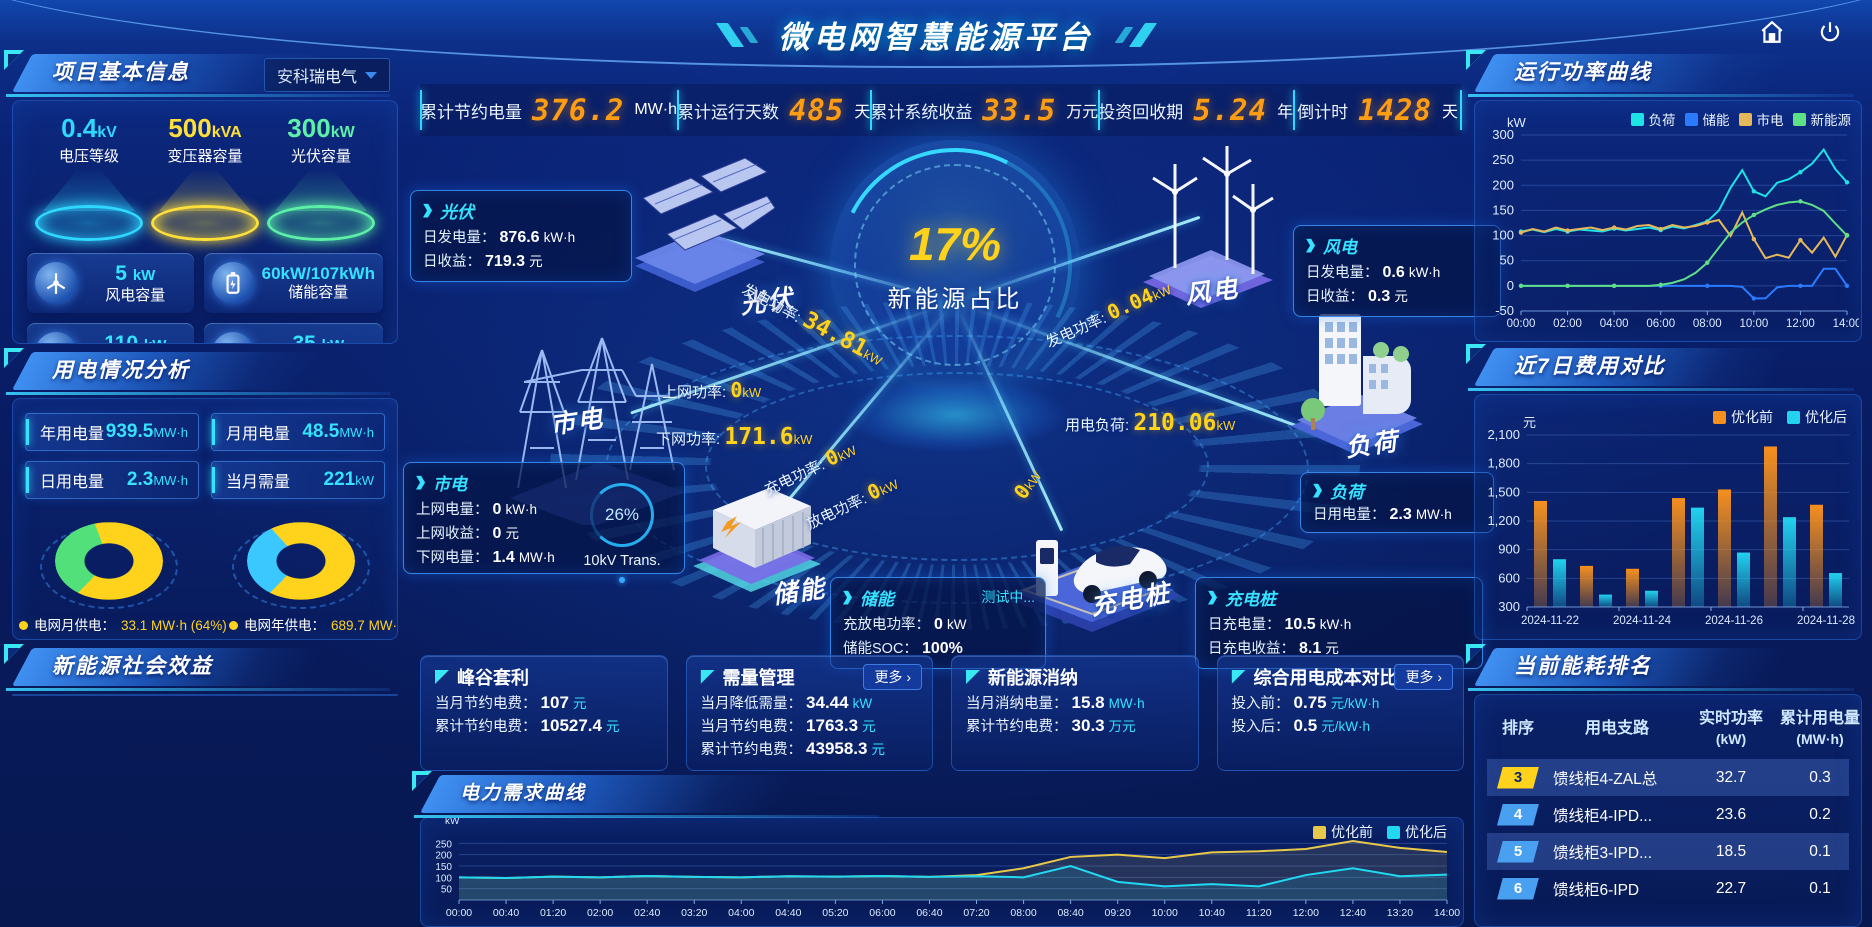  What do you see at coordinates (318, 338) in the screenshot?
I see `capacity-card-value: 35 kW` at bounding box center [318, 338].